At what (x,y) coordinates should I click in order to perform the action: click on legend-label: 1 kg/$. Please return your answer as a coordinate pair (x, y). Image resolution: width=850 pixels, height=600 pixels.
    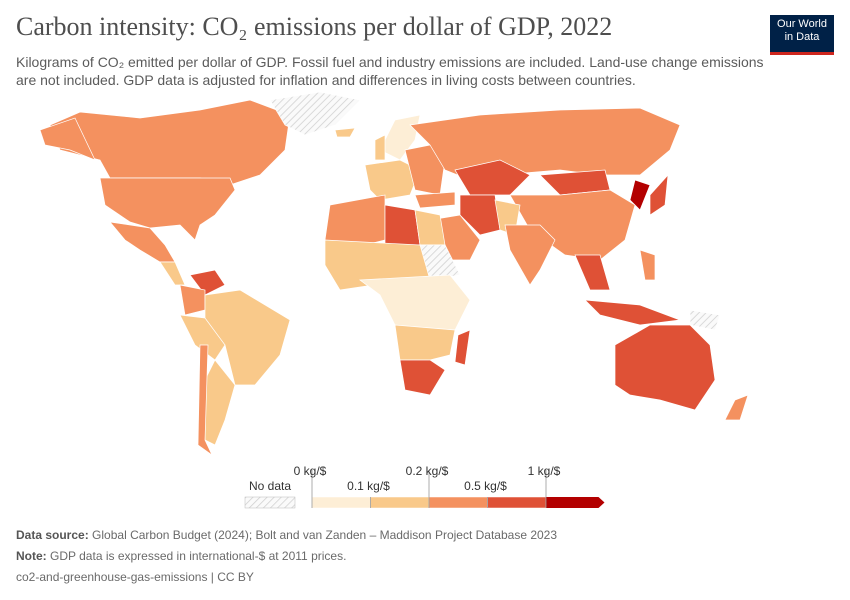
    Looking at the image, I should click on (544, 471).